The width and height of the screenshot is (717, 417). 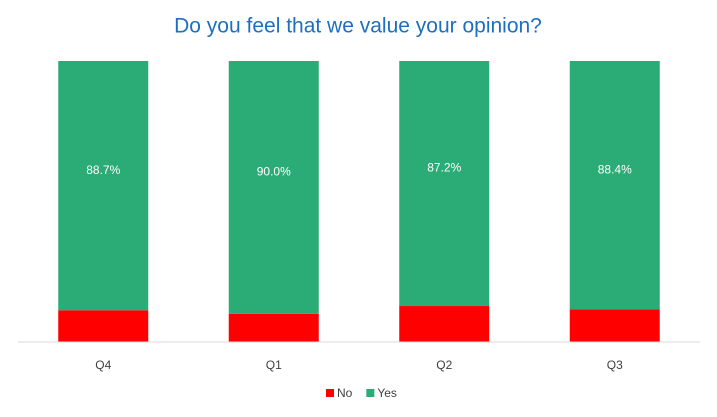 I want to click on x-tick-label: Q3, so click(x=615, y=365).